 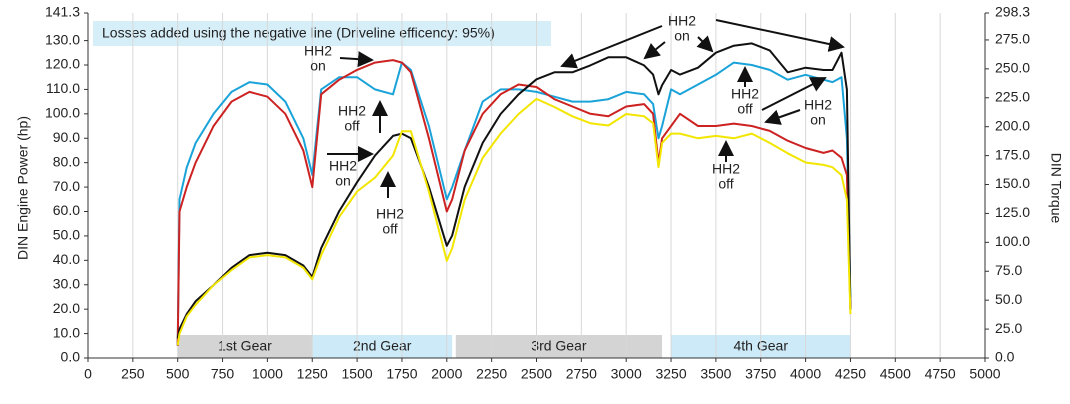 What do you see at coordinates (1012, 96) in the screenshot?
I see `y2-tick-label: 225.0` at bounding box center [1012, 96].